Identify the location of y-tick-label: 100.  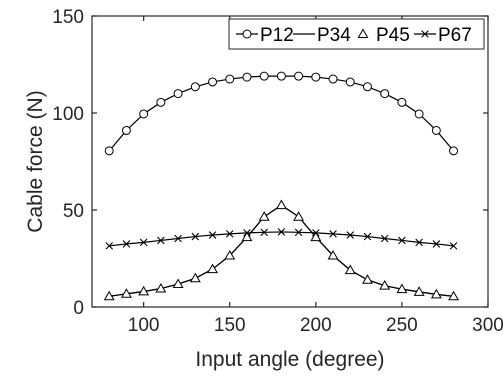
(68, 114).